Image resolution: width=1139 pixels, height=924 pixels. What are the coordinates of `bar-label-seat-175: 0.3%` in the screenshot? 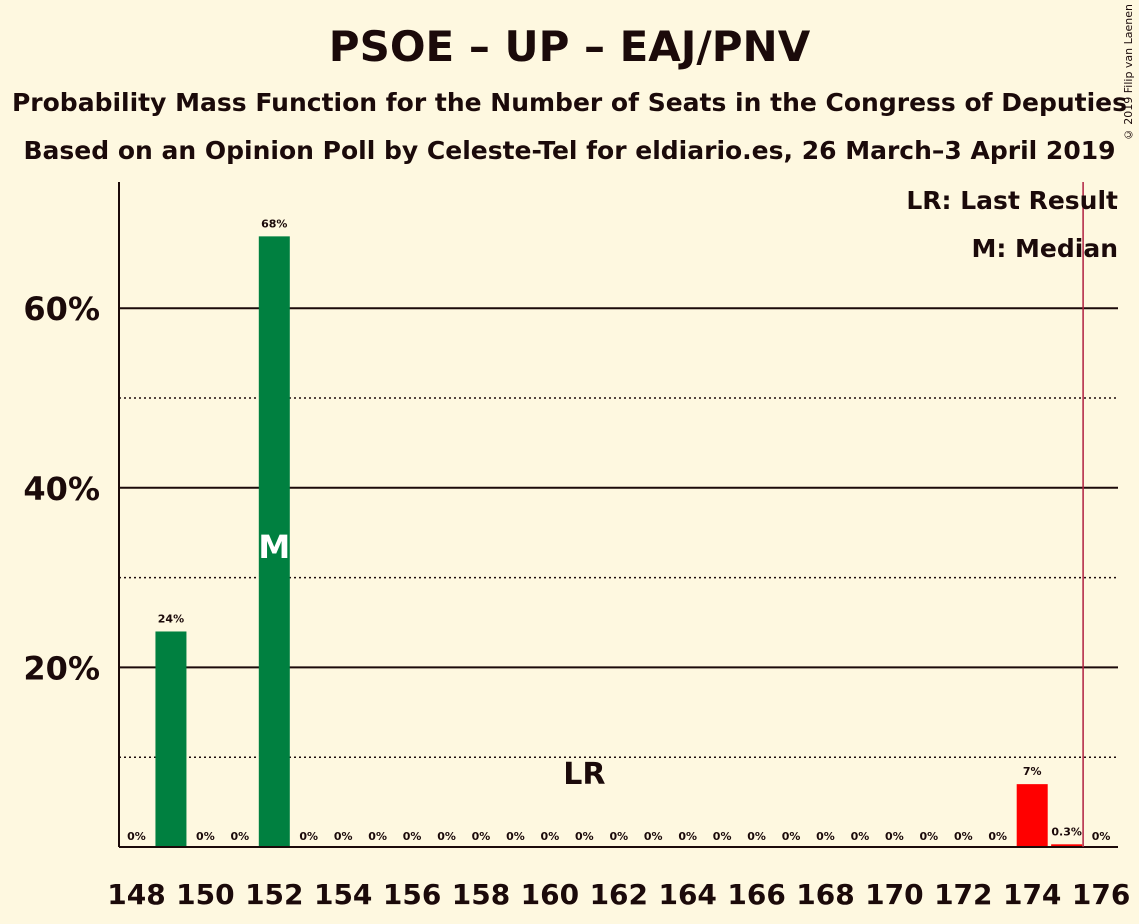 It's located at (1066, 831).